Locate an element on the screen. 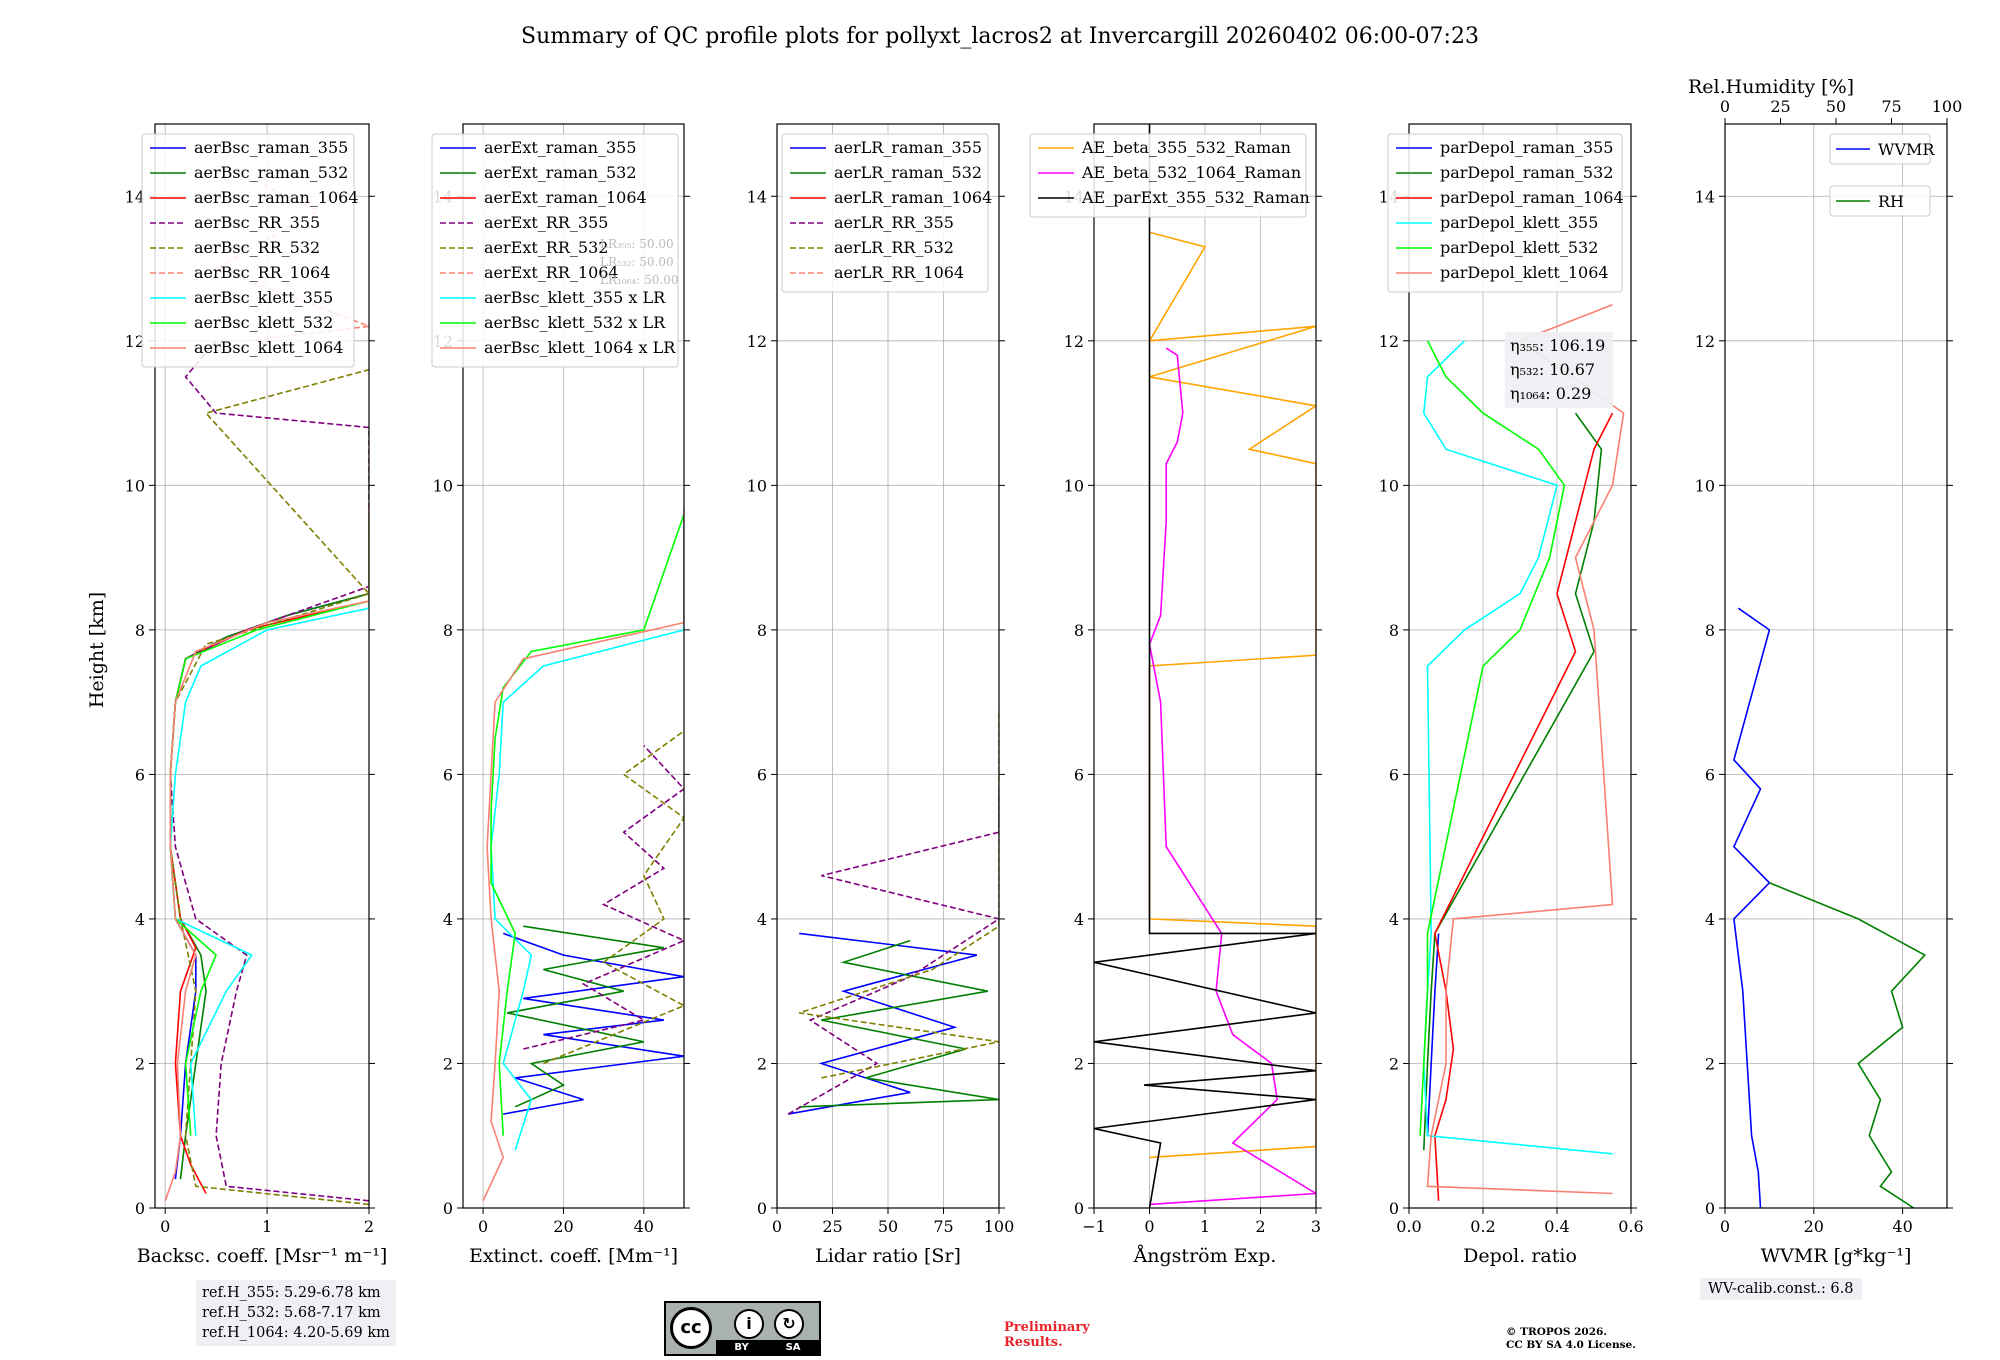  x-tick-label: 3 is located at coordinates (1316, 1226).